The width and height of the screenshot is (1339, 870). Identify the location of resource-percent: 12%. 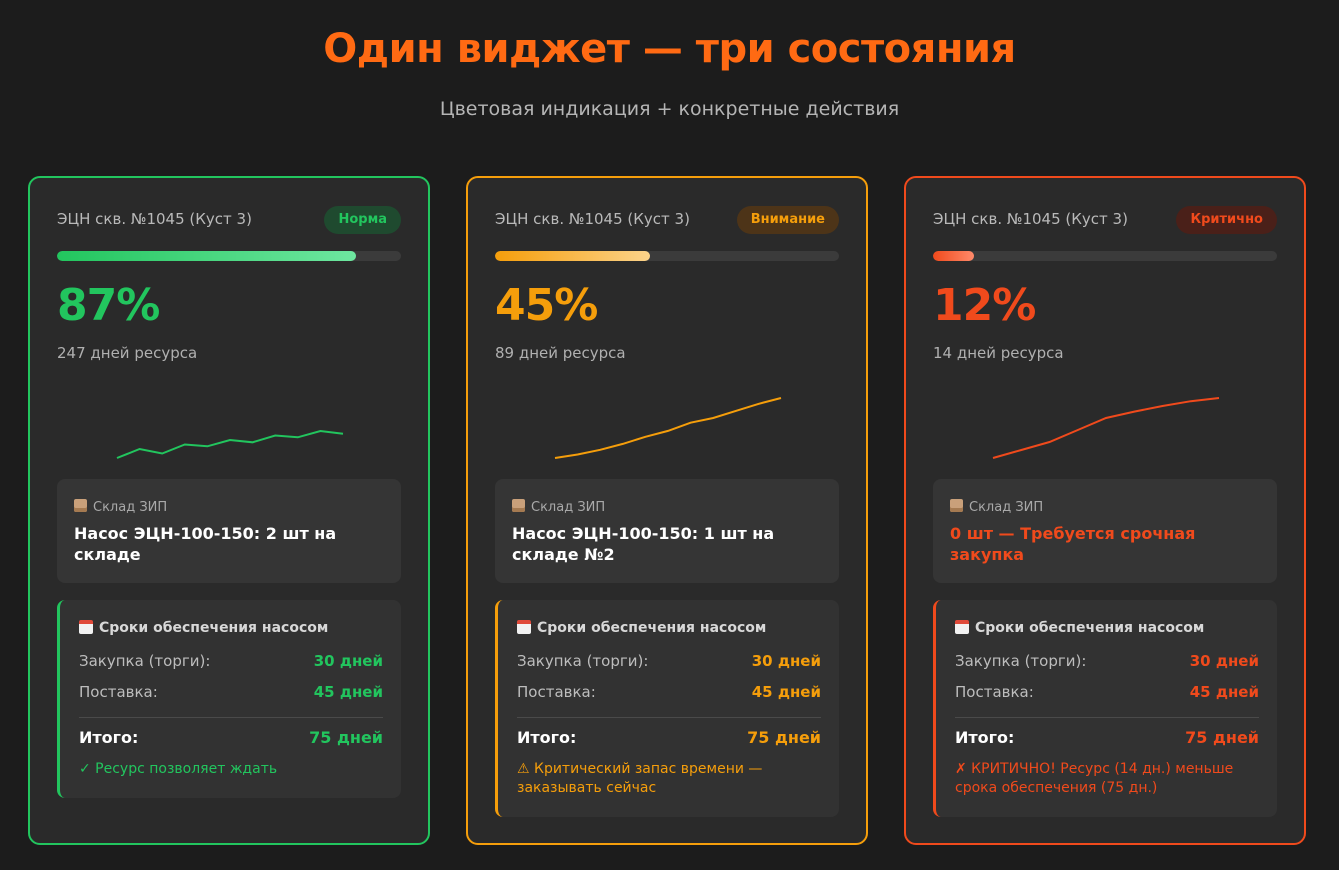
(984, 305).